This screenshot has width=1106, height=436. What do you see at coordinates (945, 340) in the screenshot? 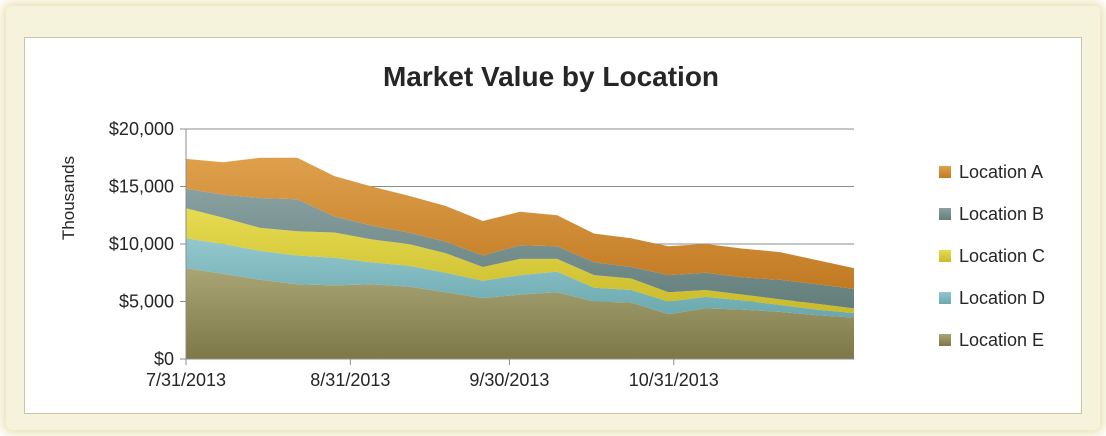
I see `legend-swatch-location-e` at bounding box center [945, 340].